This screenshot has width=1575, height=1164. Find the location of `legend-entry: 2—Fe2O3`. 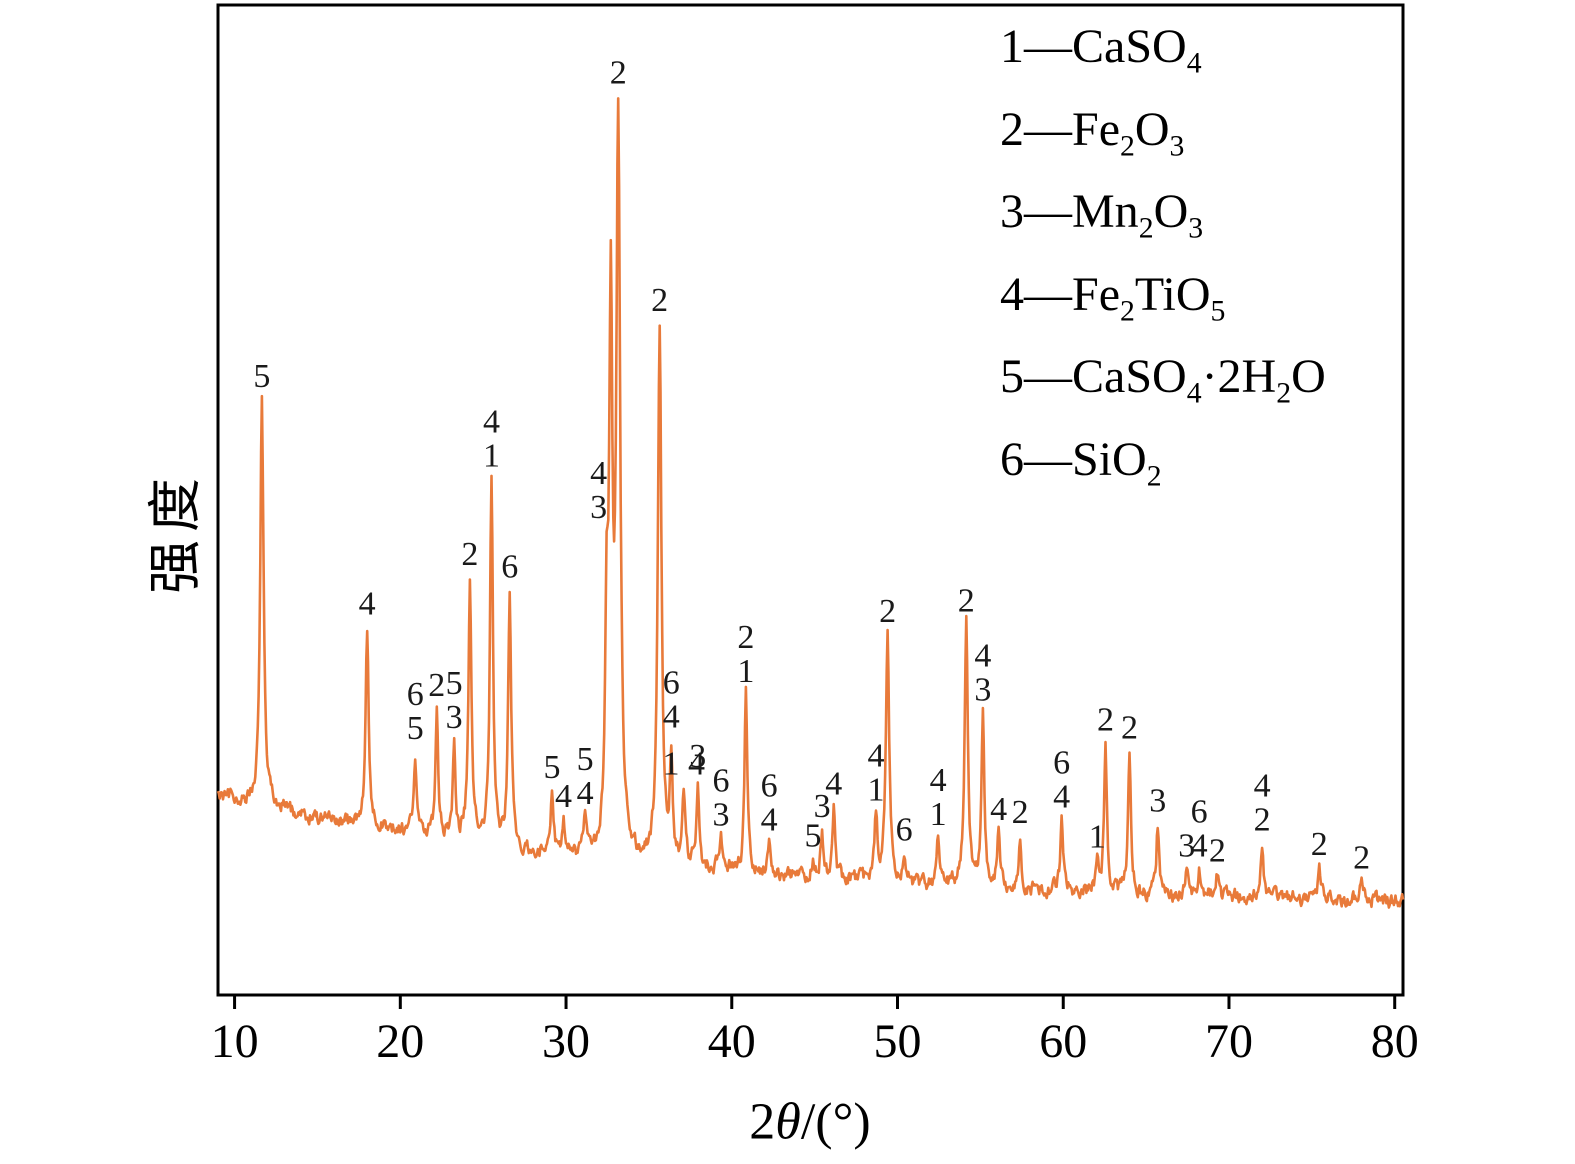

legend-entry: 2—Fe2O3 is located at coordinates (1092, 132).